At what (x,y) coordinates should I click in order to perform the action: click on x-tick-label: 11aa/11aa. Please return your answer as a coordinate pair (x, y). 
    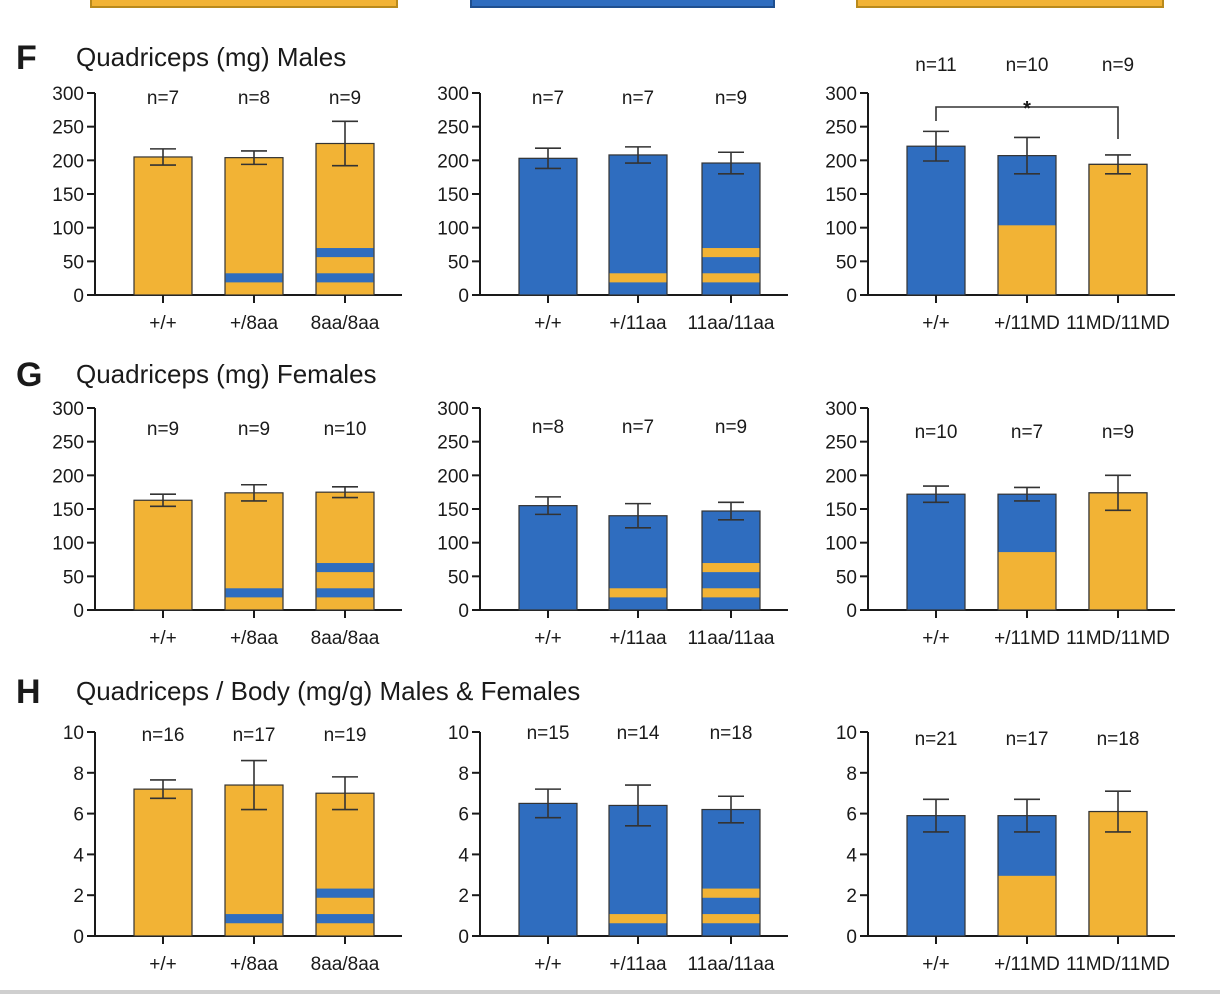
    Looking at the image, I should click on (731, 638).